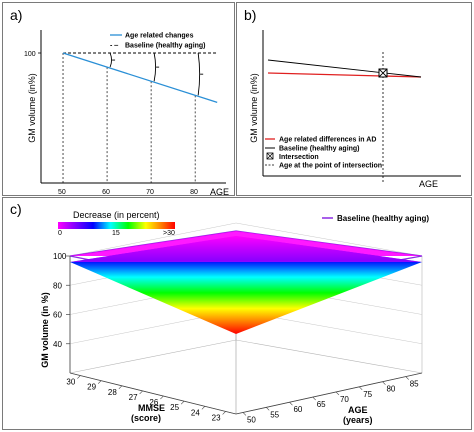  Describe the element at coordinates (146, 418) in the screenshot. I see `mmse-axis-unit: (score)` at that location.